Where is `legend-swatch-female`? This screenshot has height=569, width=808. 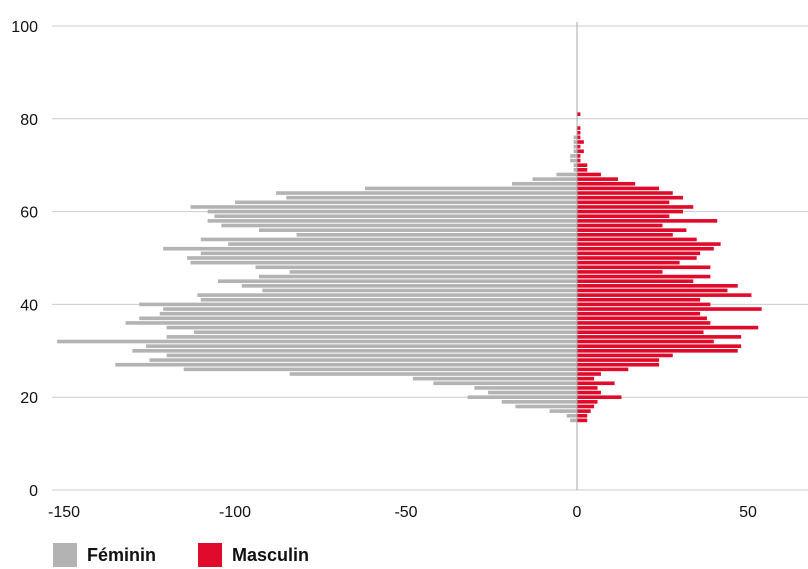 legend-swatch-female is located at coordinates (65, 555).